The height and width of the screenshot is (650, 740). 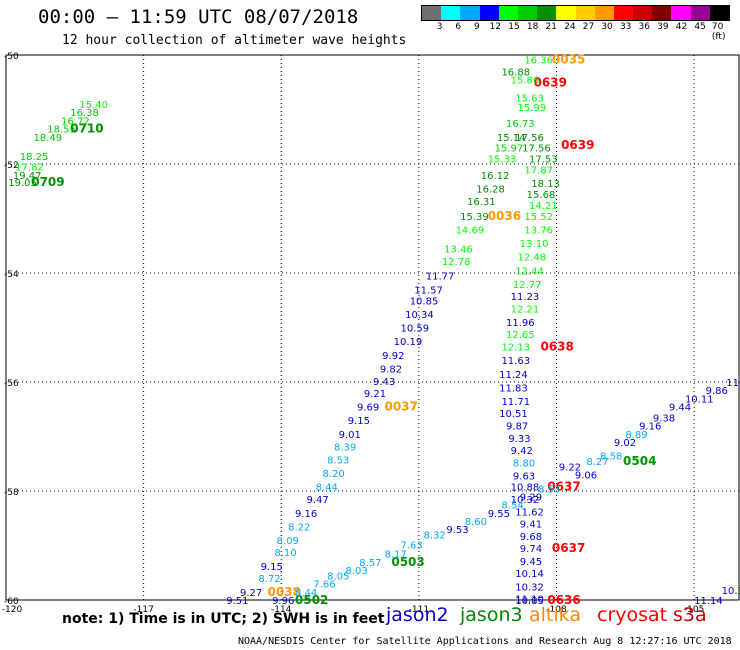 I want to click on wave-height-label: 8.60, so click(x=476, y=522).